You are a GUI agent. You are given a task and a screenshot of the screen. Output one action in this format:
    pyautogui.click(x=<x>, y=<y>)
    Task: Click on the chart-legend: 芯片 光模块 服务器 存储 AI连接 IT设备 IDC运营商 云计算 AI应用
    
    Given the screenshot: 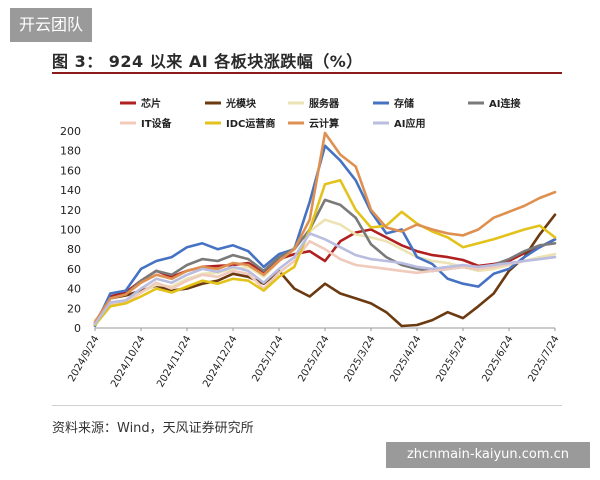 What is the action you would take?
    pyautogui.click(x=320, y=113)
    